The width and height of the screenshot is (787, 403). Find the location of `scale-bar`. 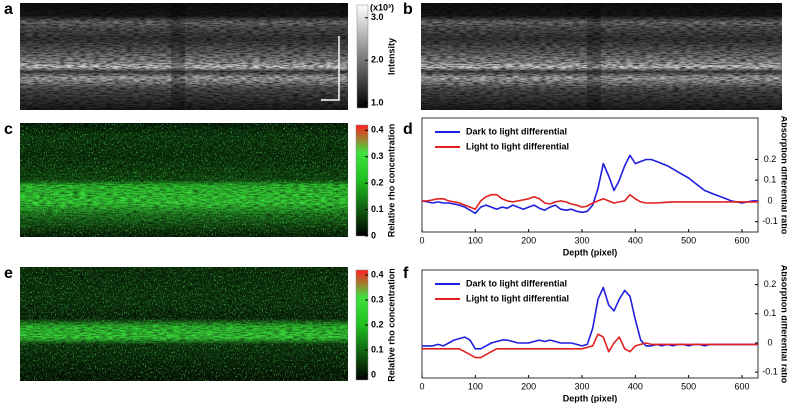

scale-bar is located at coordinates (330, 68).